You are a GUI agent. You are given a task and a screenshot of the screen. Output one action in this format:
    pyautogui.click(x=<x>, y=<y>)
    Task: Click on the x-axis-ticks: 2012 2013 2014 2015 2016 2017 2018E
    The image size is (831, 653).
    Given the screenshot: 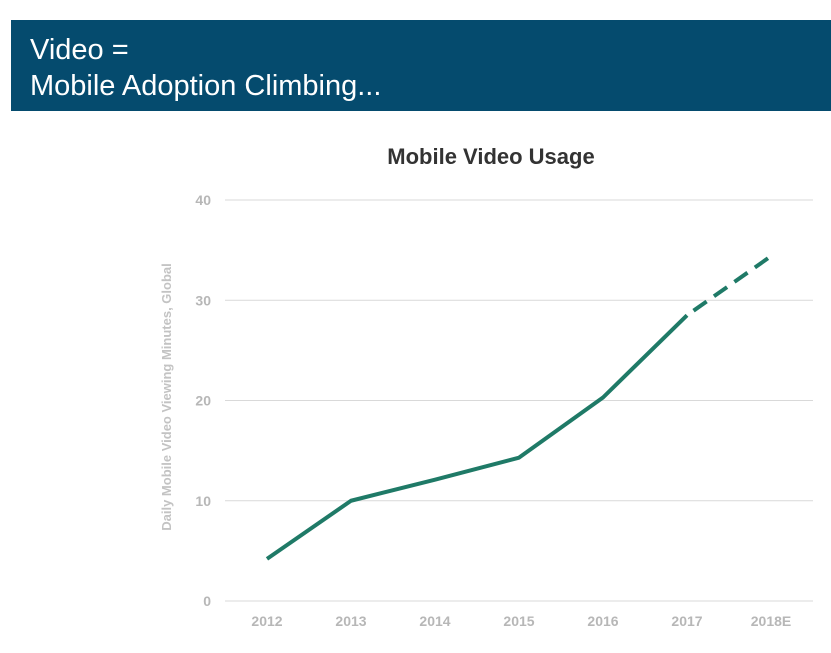 What is the action you would take?
    pyautogui.click(x=521, y=621)
    